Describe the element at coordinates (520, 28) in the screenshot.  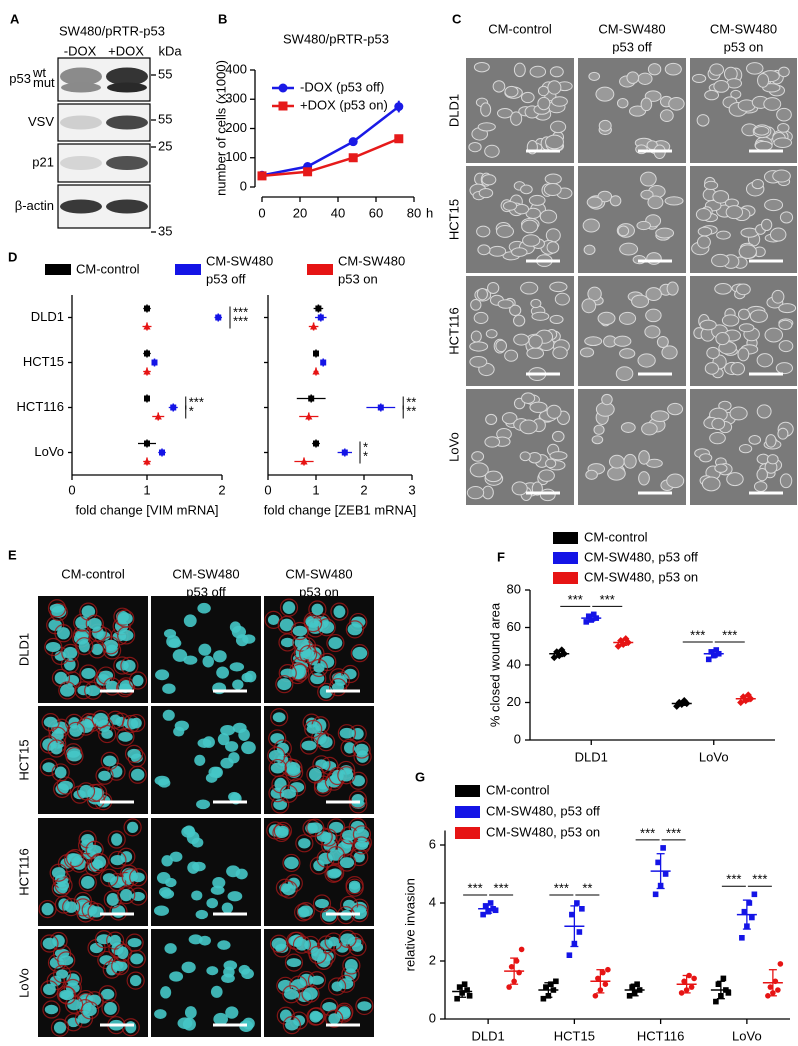
I see `column-header: CM-control` at that location.